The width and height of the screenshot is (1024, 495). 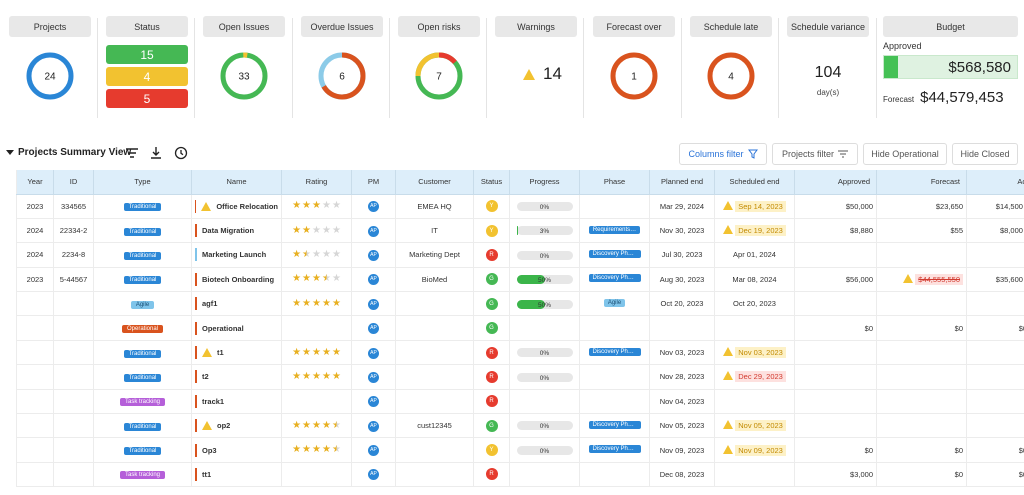 What do you see at coordinates (147, 54) in the screenshot?
I see `status-green-count: 15` at bounding box center [147, 54].